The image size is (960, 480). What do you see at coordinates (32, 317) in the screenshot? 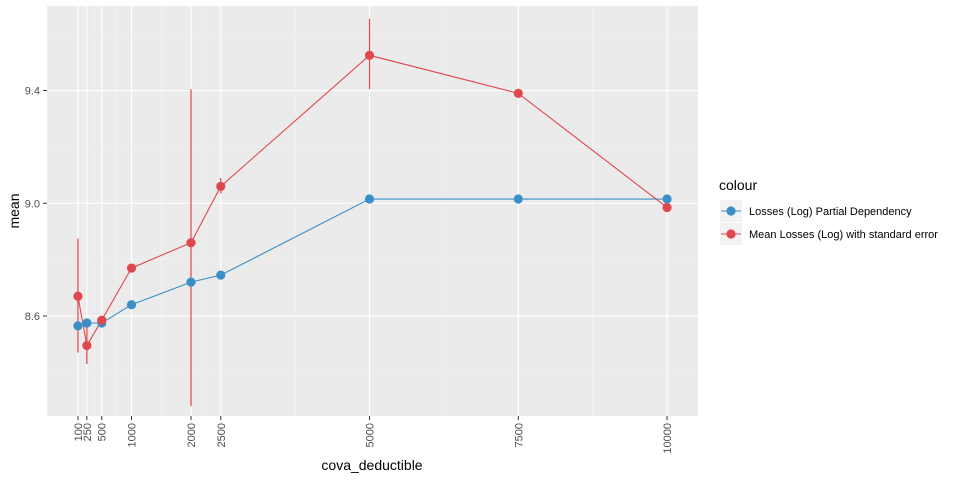
I see `y-tick-label: 8.6` at bounding box center [32, 317].